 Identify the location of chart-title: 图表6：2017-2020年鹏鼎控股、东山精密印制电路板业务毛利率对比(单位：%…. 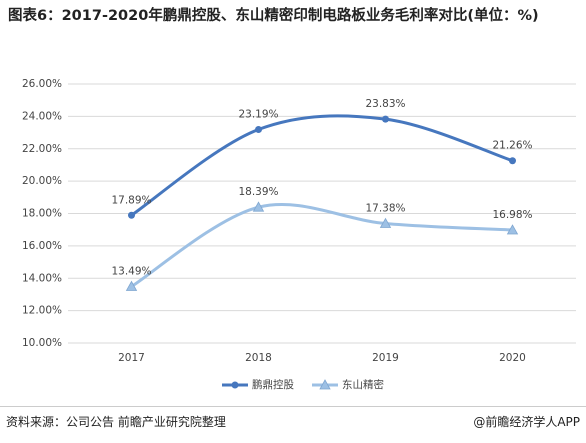
(273, 16).